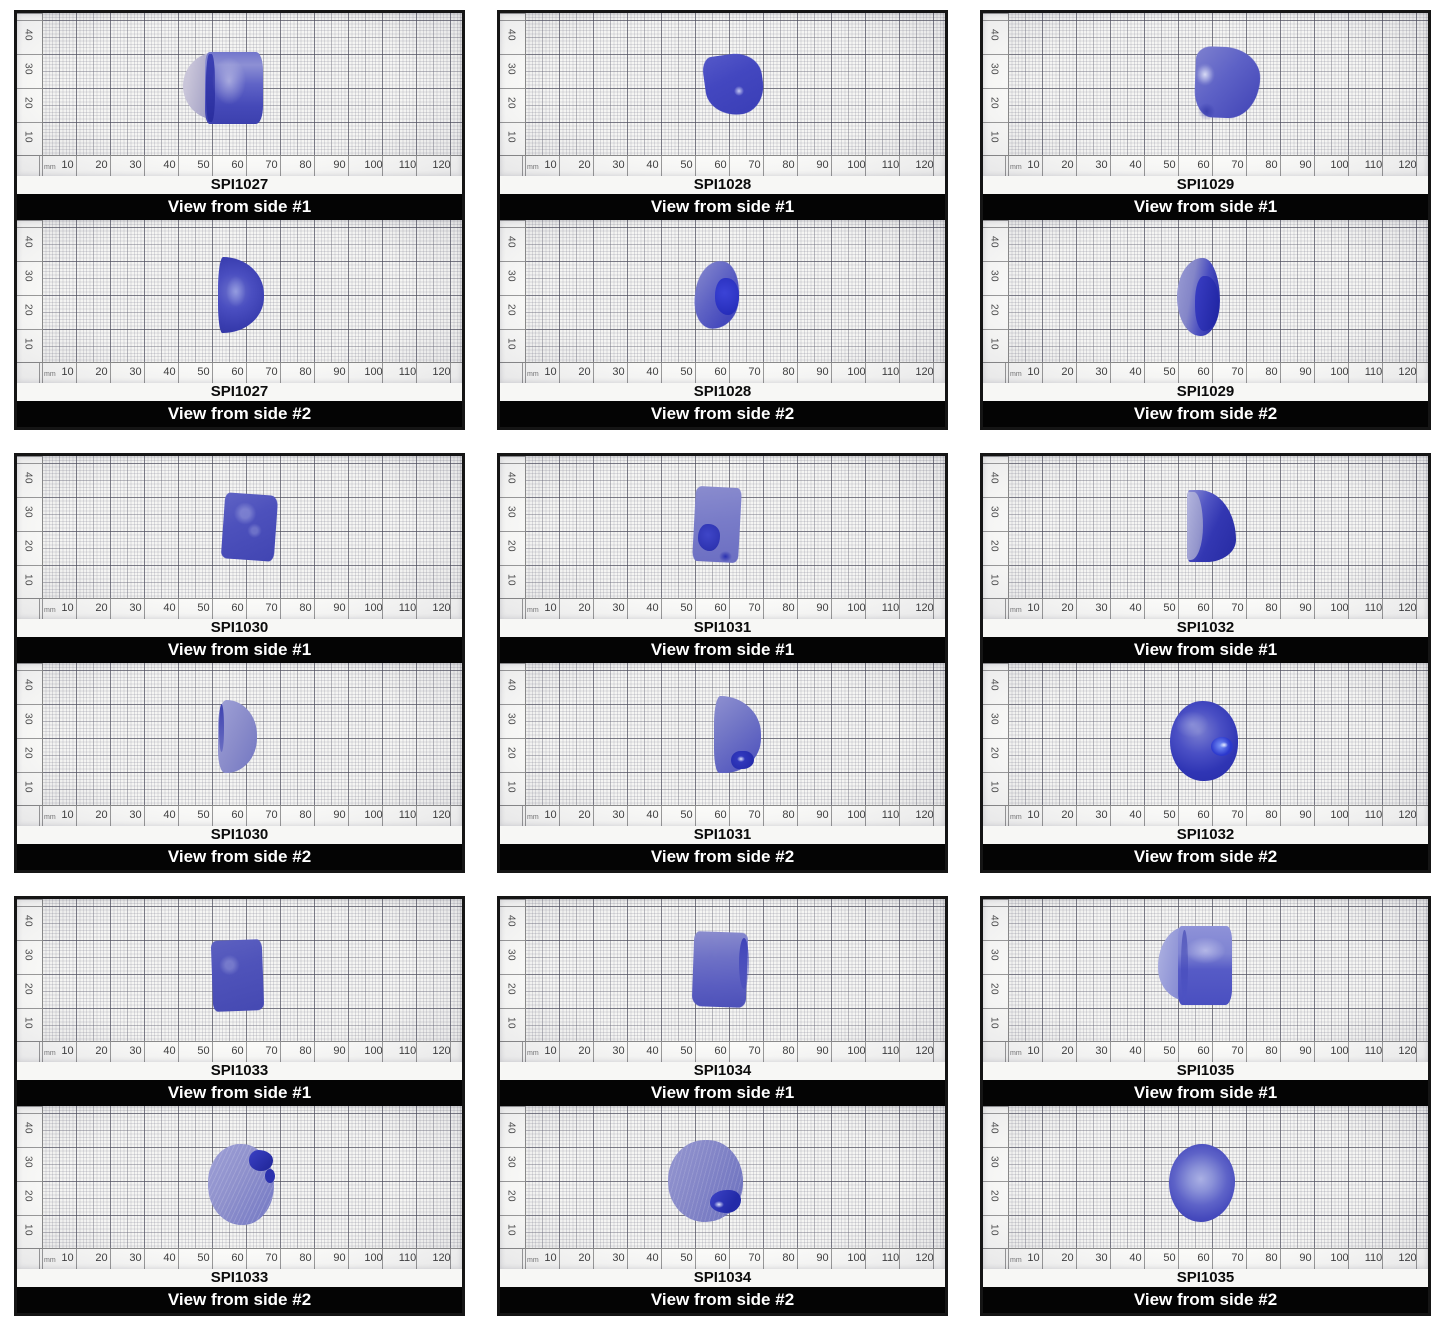 Image resolution: width=1445 pixels, height=1326 pixels. I want to click on specimen-id-label: SPI1033, so click(239, 1278).